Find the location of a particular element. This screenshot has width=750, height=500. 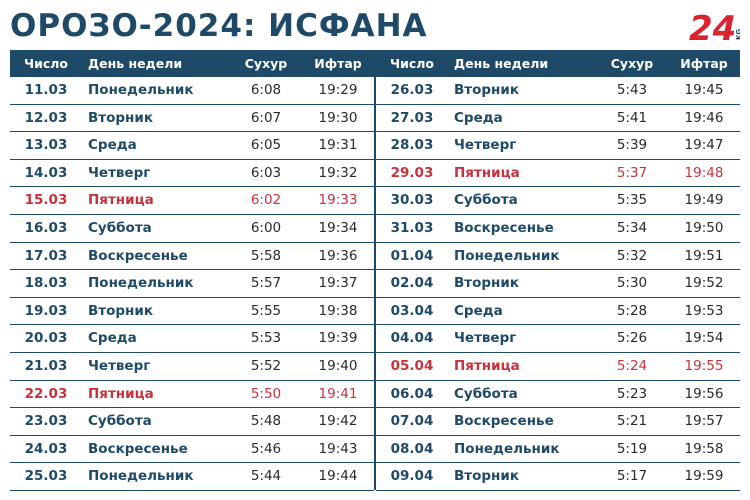

cell-suhur: 6:00 is located at coordinates (266, 227).